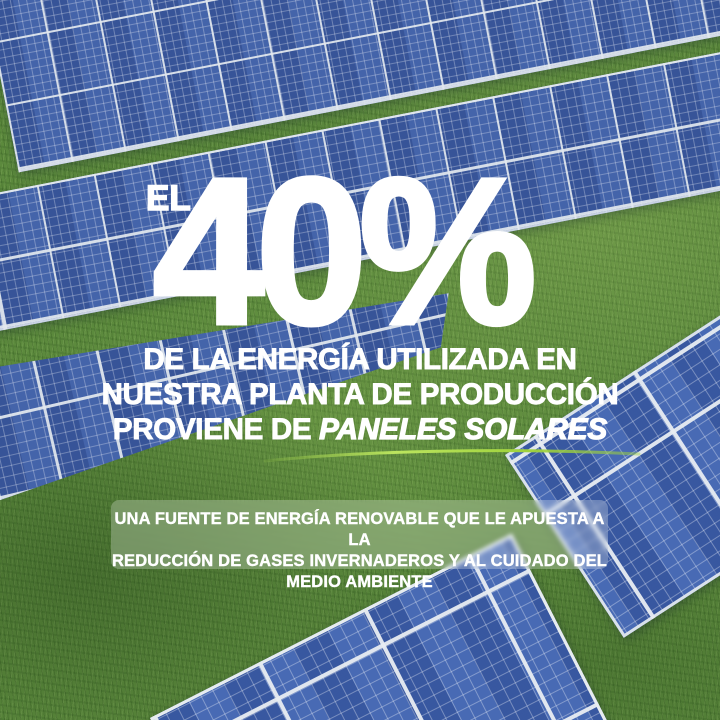  I want to click on headline-line-3: PROVIENE DE PANELES SOLARES, so click(360, 429).